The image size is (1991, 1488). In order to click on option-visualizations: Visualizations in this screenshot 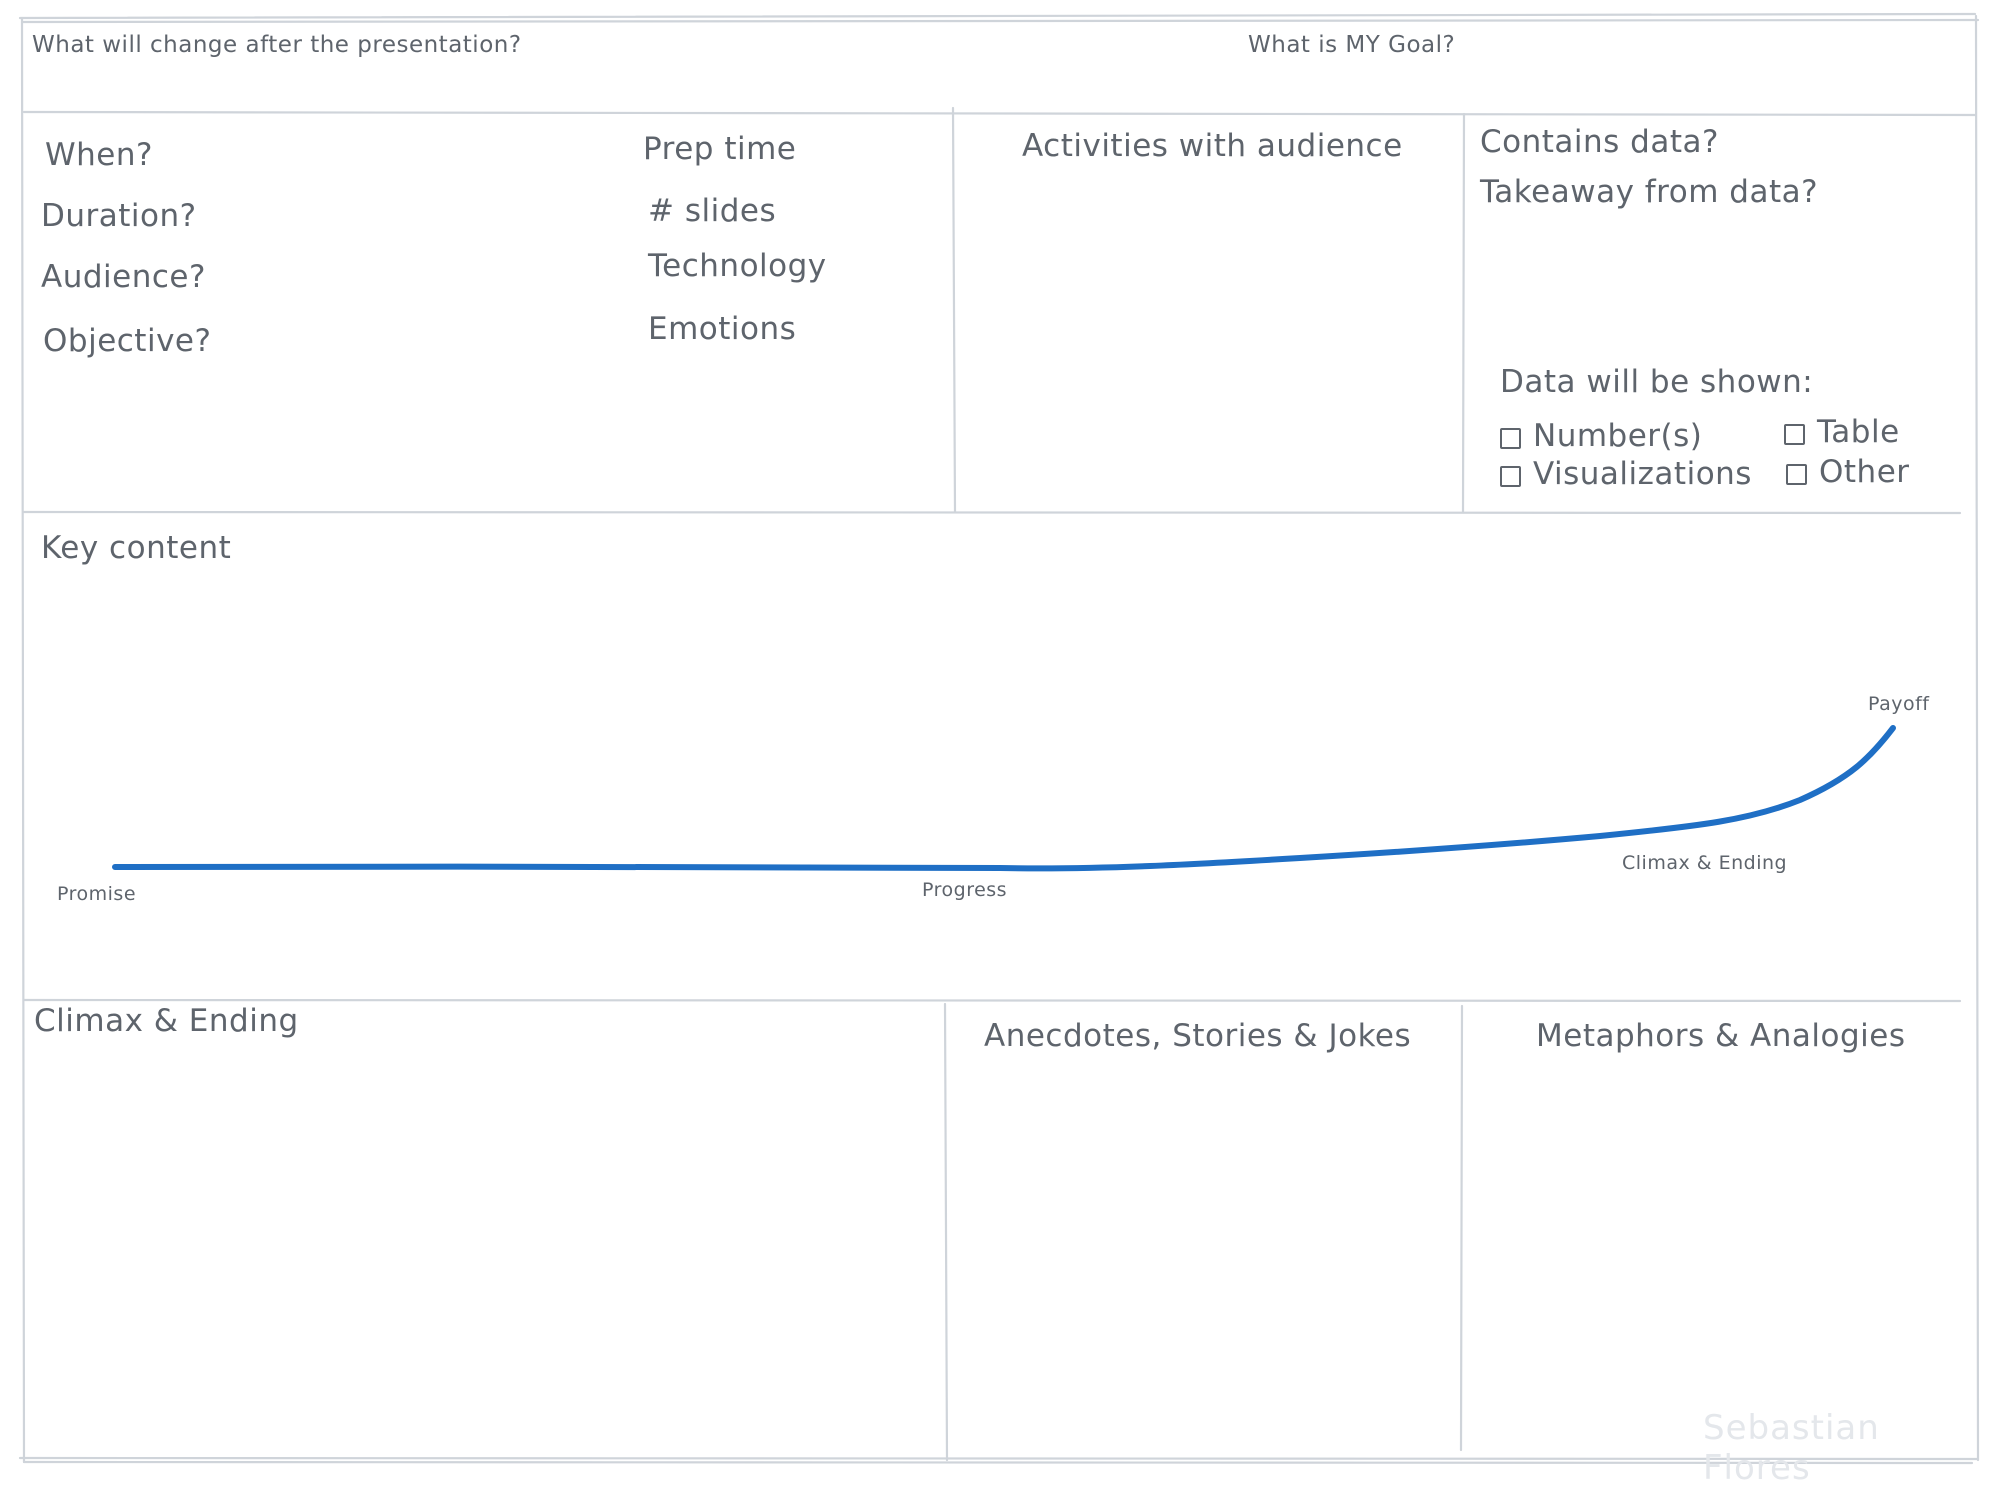, I will do `click(1626, 474)`.